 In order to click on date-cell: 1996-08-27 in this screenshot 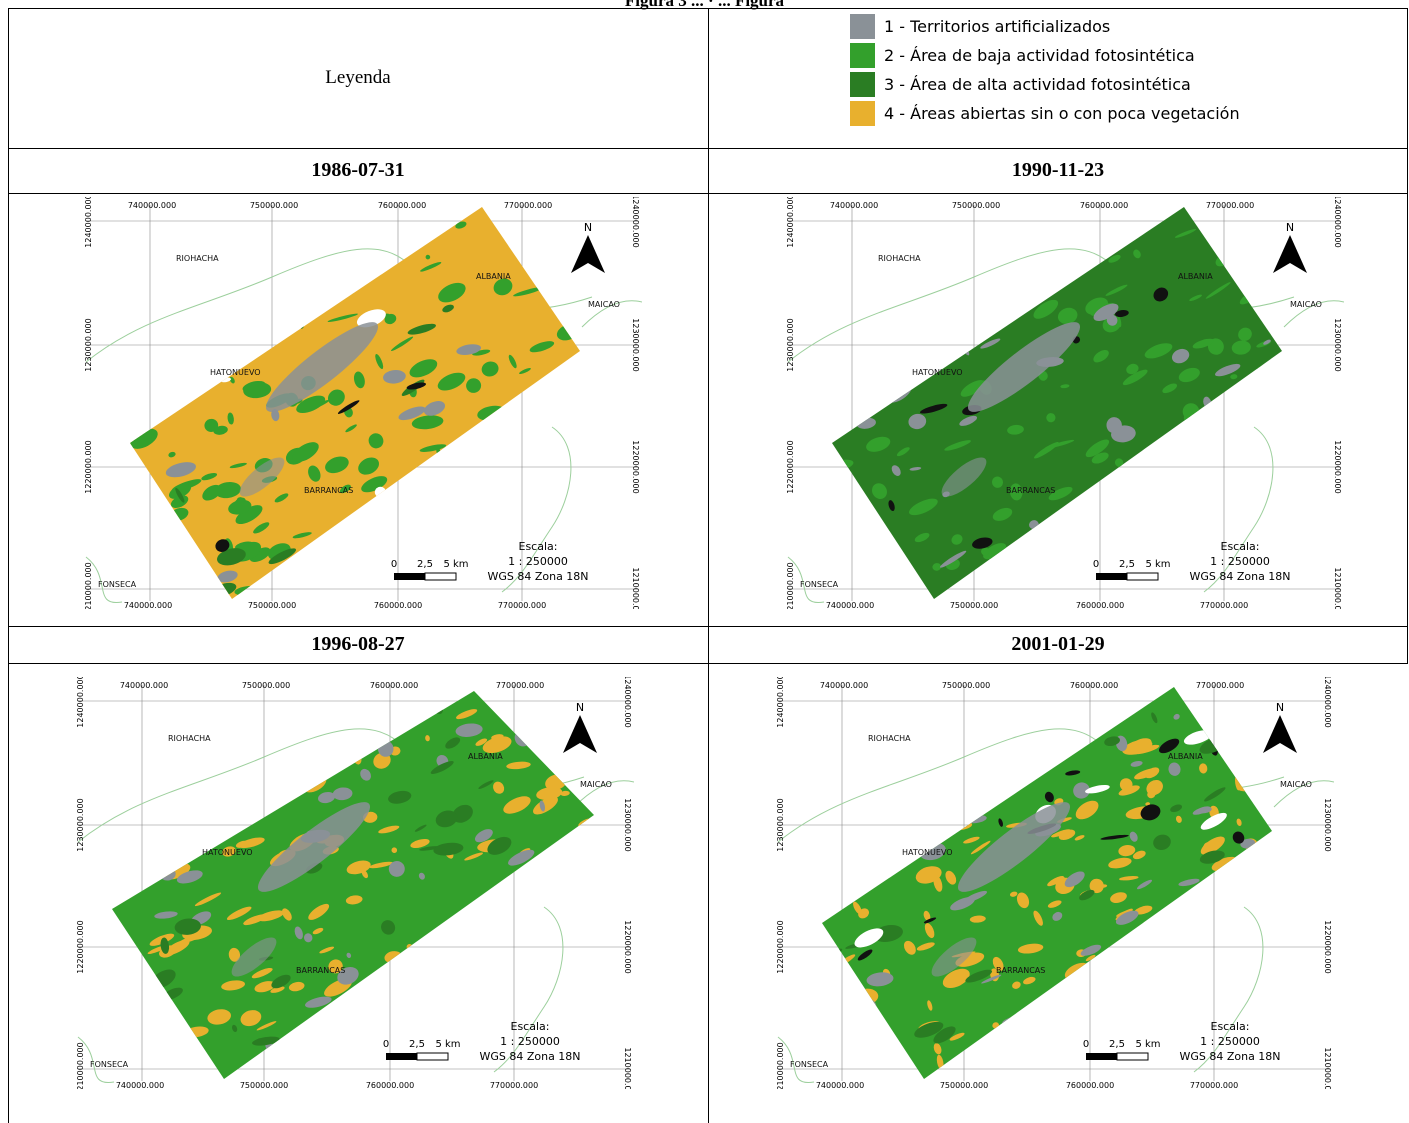, I will do `click(358, 644)`.